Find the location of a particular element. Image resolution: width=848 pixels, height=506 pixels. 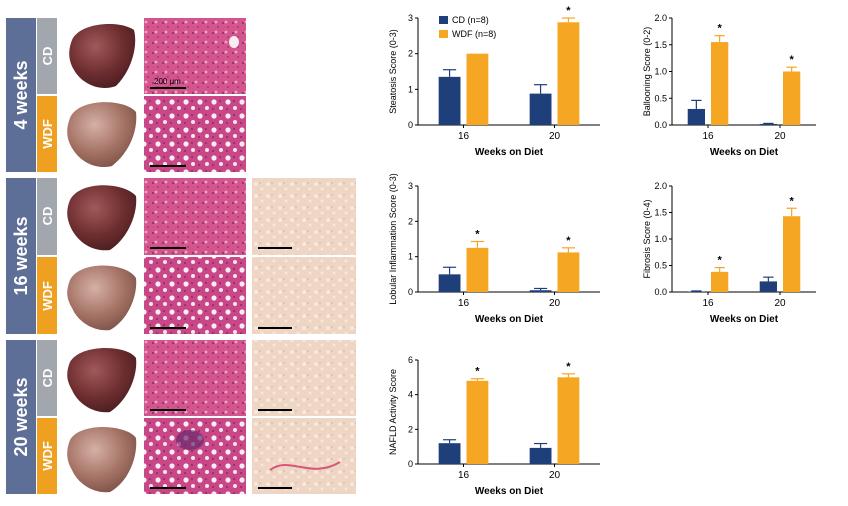

y-axis-label: NAFLD Activity Score is located at coordinates (393, 412).